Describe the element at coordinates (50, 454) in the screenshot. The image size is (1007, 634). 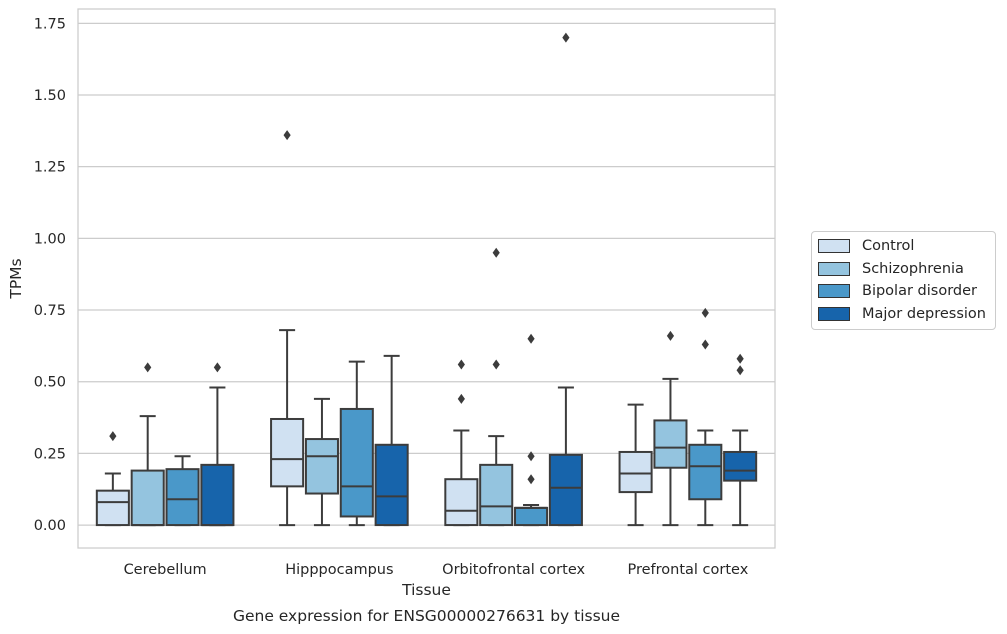
I see `y-tick-label: 0.25` at that location.